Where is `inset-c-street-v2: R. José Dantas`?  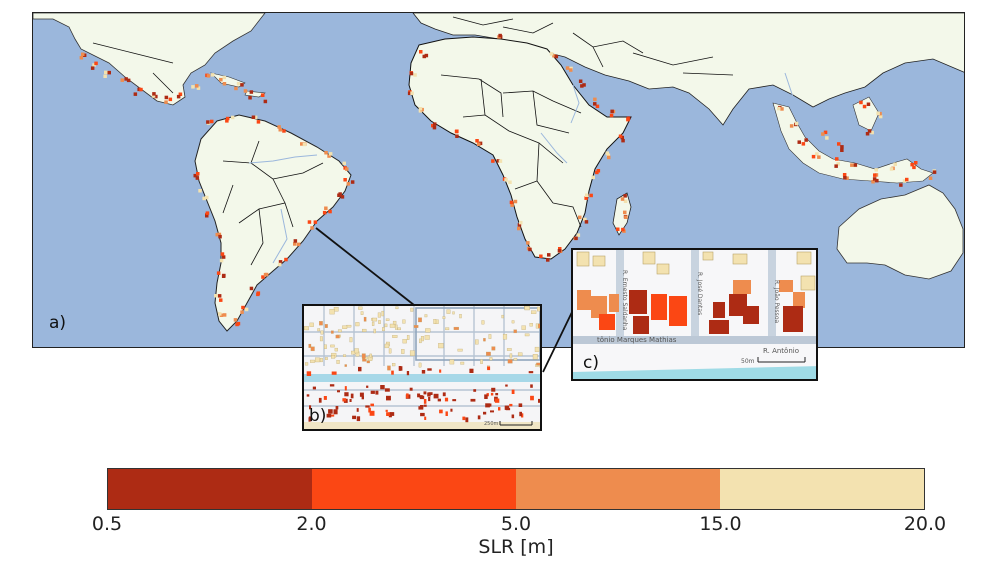 inset-c-street-v2: R. José Dantas is located at coordinates (699, 293).